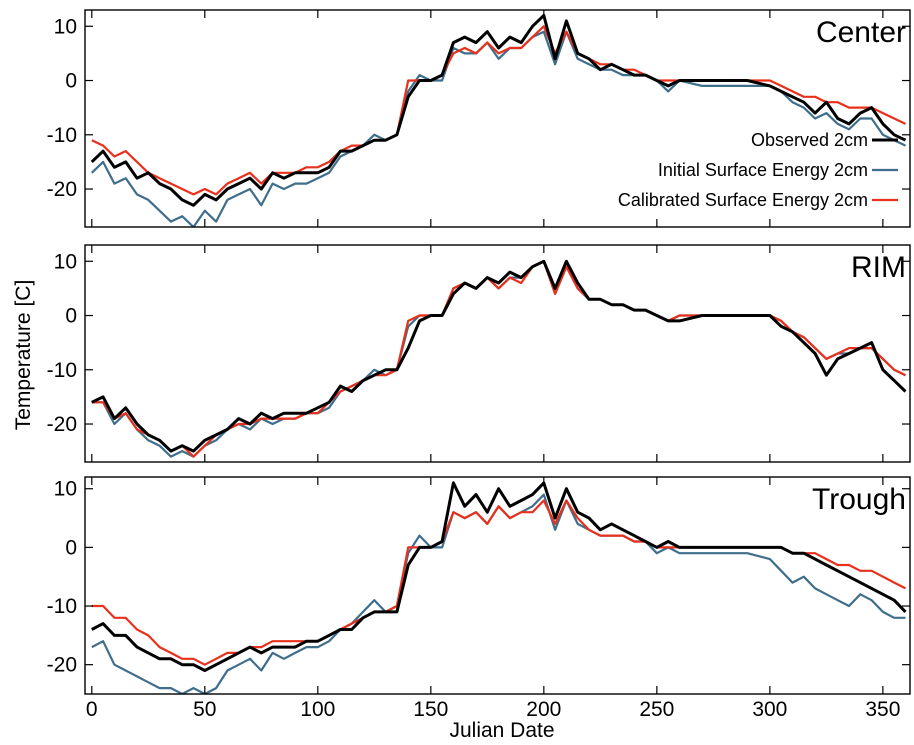  Describe the element at coordinates (878, 267) in the screenshot. I see `panel-title: RIM` at that location.